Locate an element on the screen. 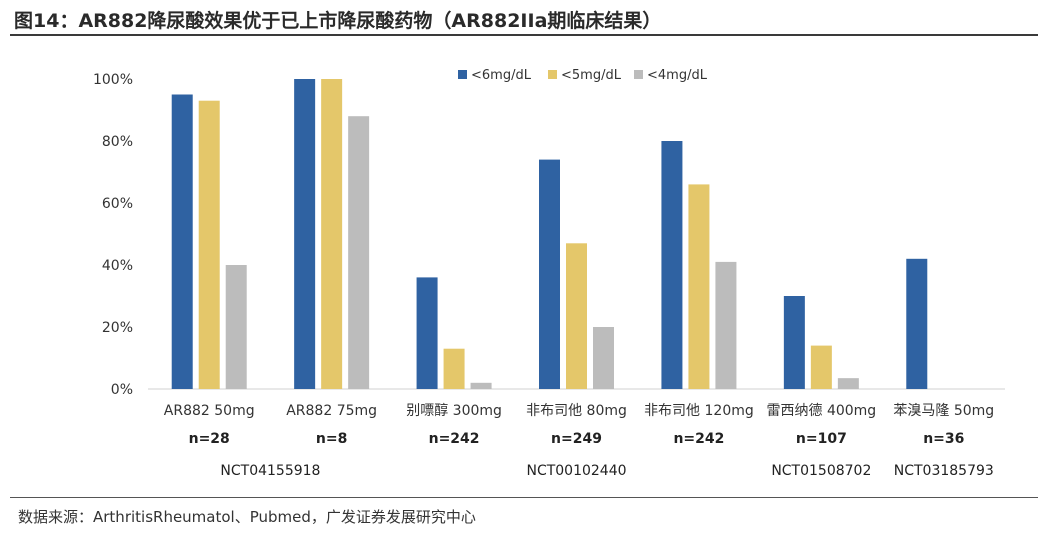  legend-label-2: <5mg/dL is located at coordinates (591, 75).